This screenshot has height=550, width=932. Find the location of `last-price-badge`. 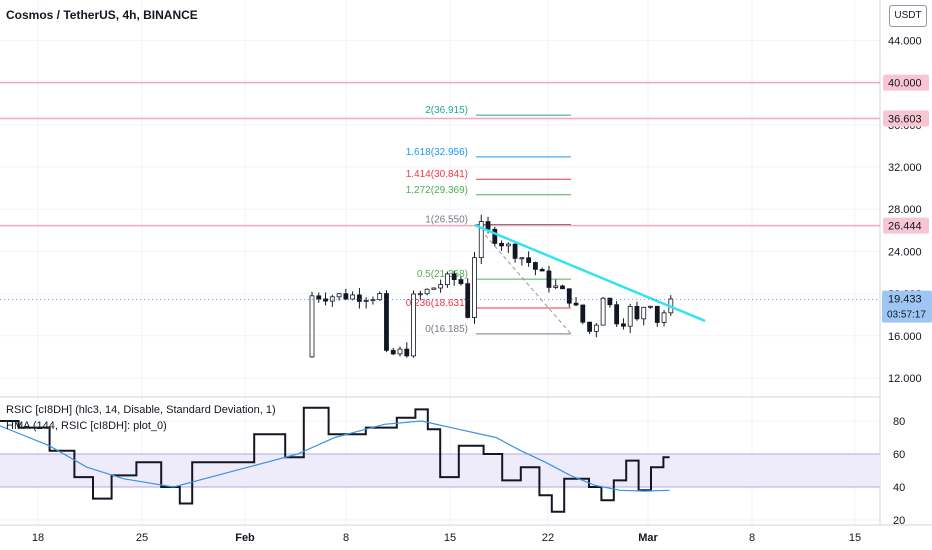

last-price-badge is located at coordinates (907, 306).